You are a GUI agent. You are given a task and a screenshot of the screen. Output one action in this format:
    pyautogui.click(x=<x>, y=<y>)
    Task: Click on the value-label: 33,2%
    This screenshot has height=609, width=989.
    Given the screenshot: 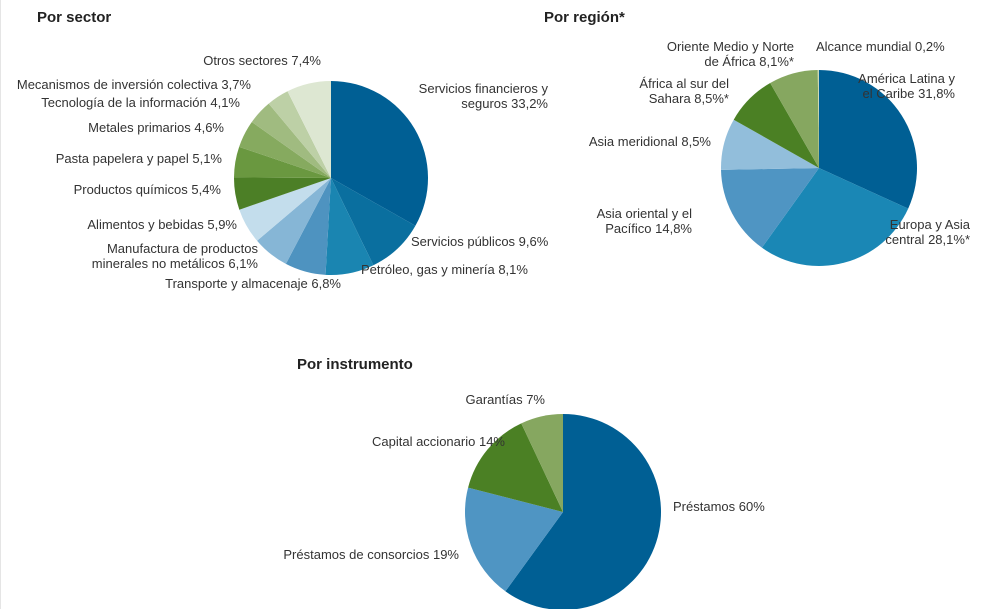 What is the action you would take?
    pyautogui.click(x=529, y=103)
    